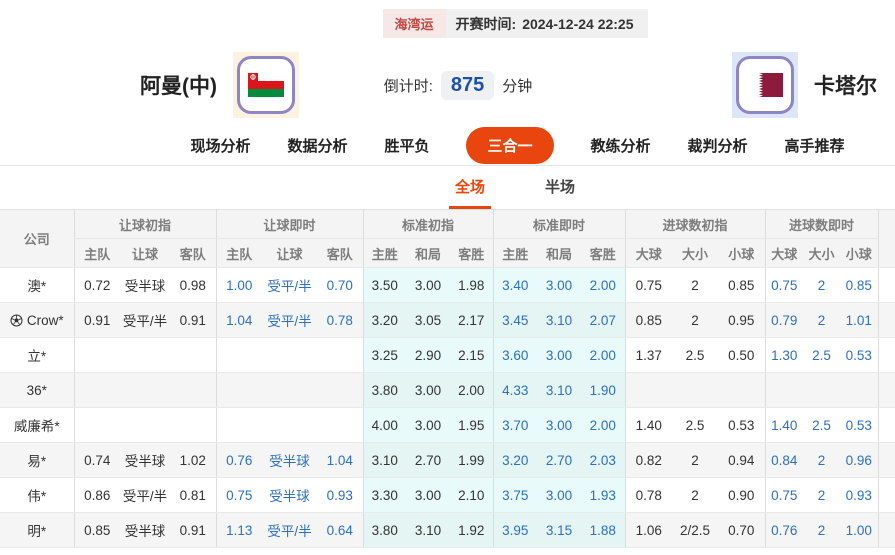 Image resolution: width=895 pixels, height=555 pixels. I want to click on odds-cell-live: 0.84, so click(784, 460).